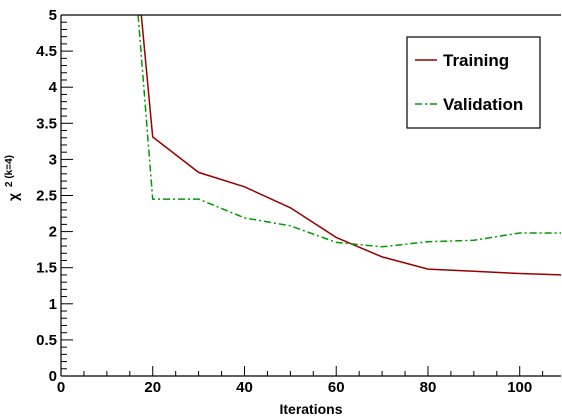 This screenshot has width=562, height=416. What do you see at coordinates (46, 268) in the screenshot?
I see `y-tick-label: 1.5` at bounding box center [46, 268].